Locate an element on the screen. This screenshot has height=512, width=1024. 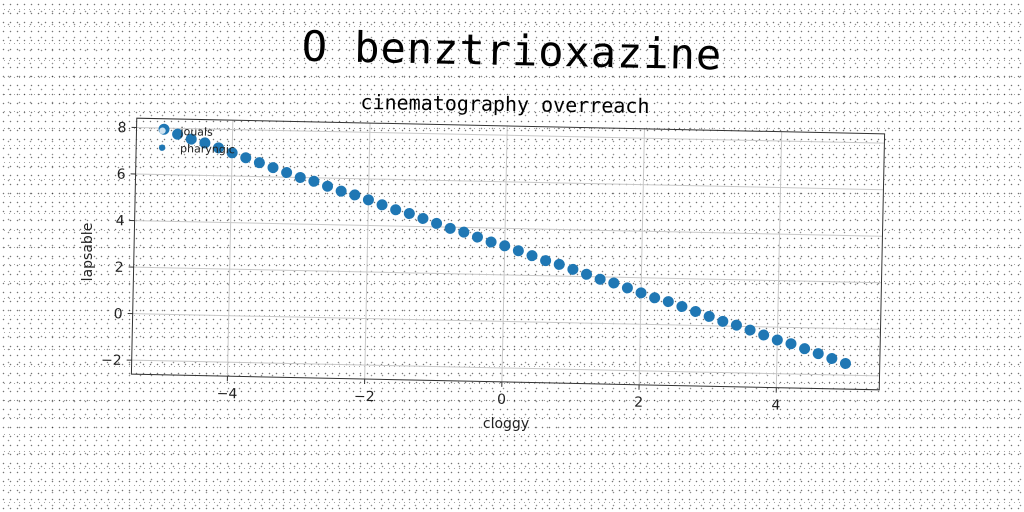
x-tick-label: −4 is located at coordinates (227, 394).